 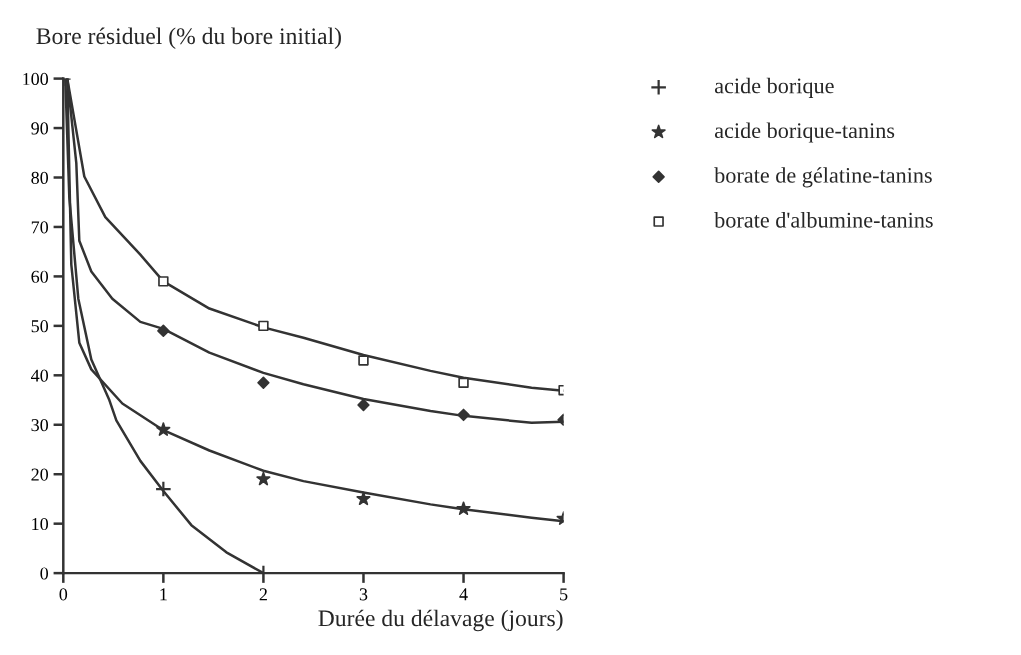 I want to click on y-tick-label: 80, so click(x=40, y=177).